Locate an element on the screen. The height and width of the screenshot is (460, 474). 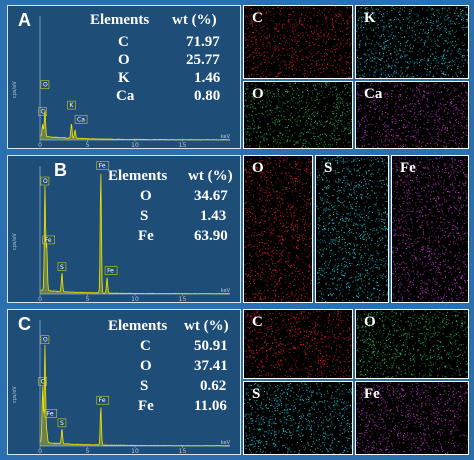
element-map-a-o: O is located at coordinates (298, 115).